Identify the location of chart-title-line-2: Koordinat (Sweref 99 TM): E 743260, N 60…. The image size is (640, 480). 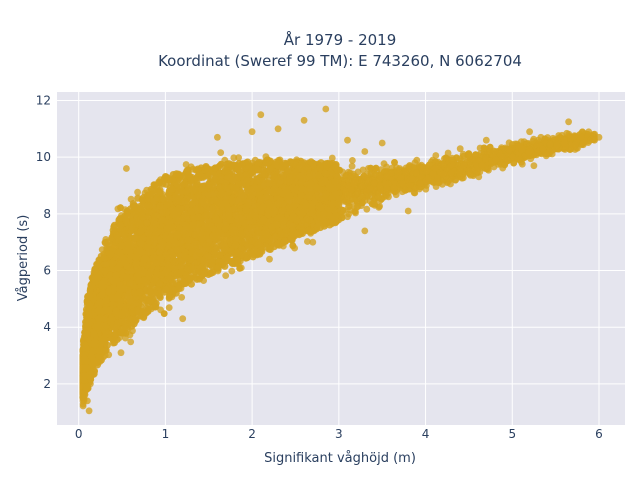
(340, 61).